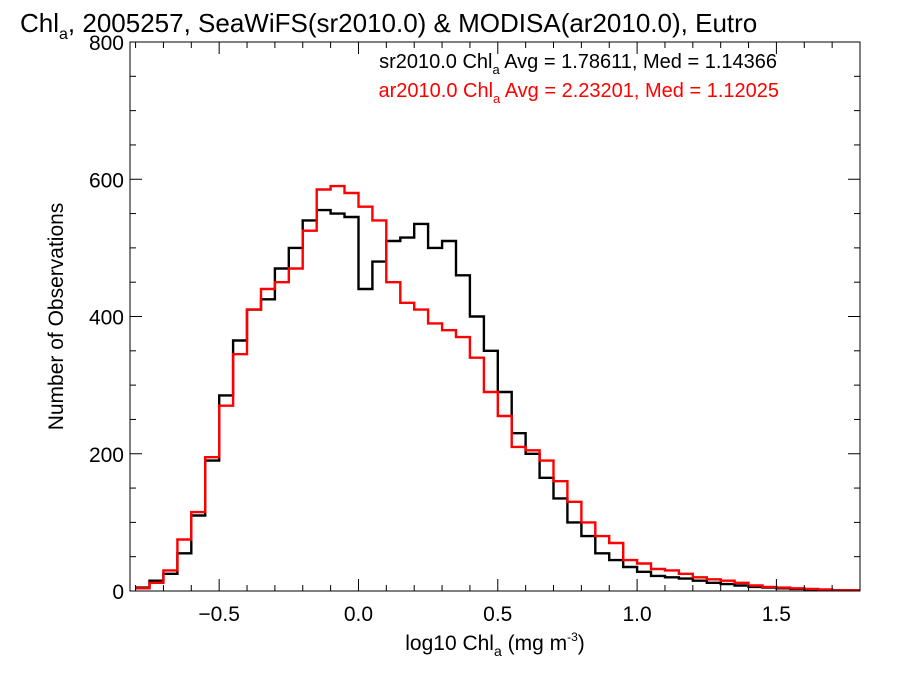  What do you see at coordinates (636, 614) in the screenshot?
I see `x-tick-label: 1.0` at bounding box center [636, 614].